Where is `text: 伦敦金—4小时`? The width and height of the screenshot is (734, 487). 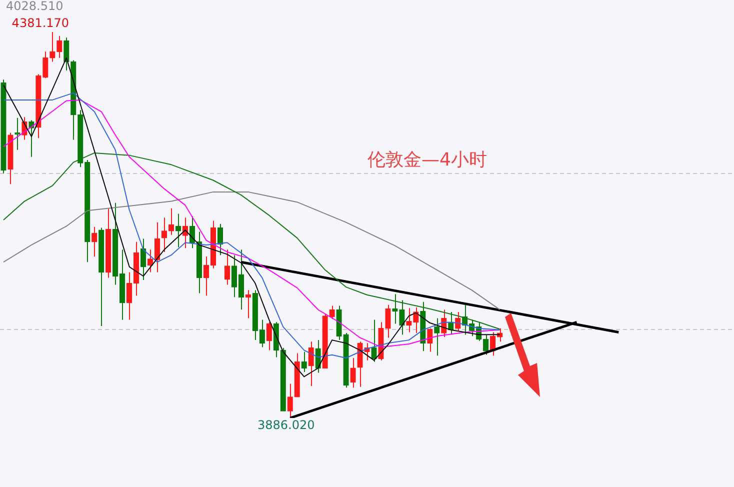 text: 伦敦金—4小时 is located at coordinates (427, 159).